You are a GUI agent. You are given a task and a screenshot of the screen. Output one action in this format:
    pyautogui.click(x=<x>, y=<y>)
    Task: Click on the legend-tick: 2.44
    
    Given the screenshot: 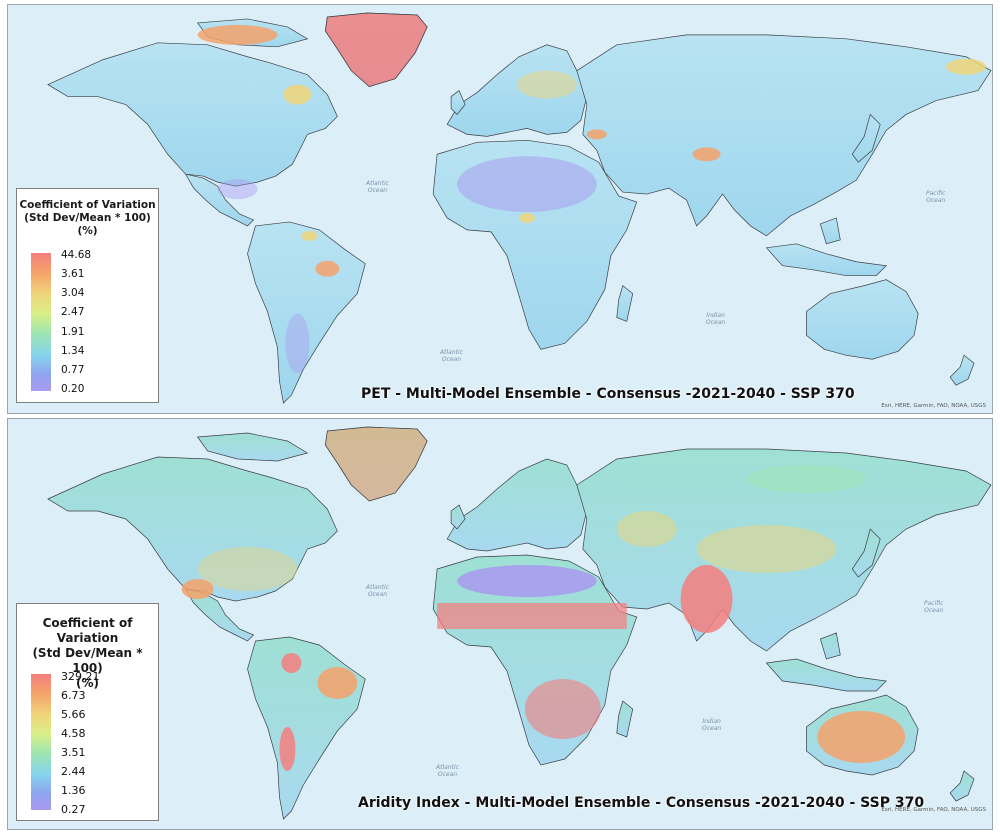 What is the action you would take?
    pyautogui.click(x=73, y=771)
    